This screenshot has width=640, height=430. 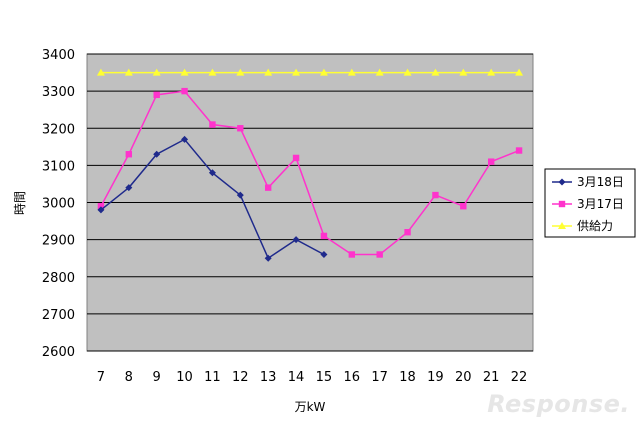 I want to click on watermark-logo: Response., so click(x=558, y=404).